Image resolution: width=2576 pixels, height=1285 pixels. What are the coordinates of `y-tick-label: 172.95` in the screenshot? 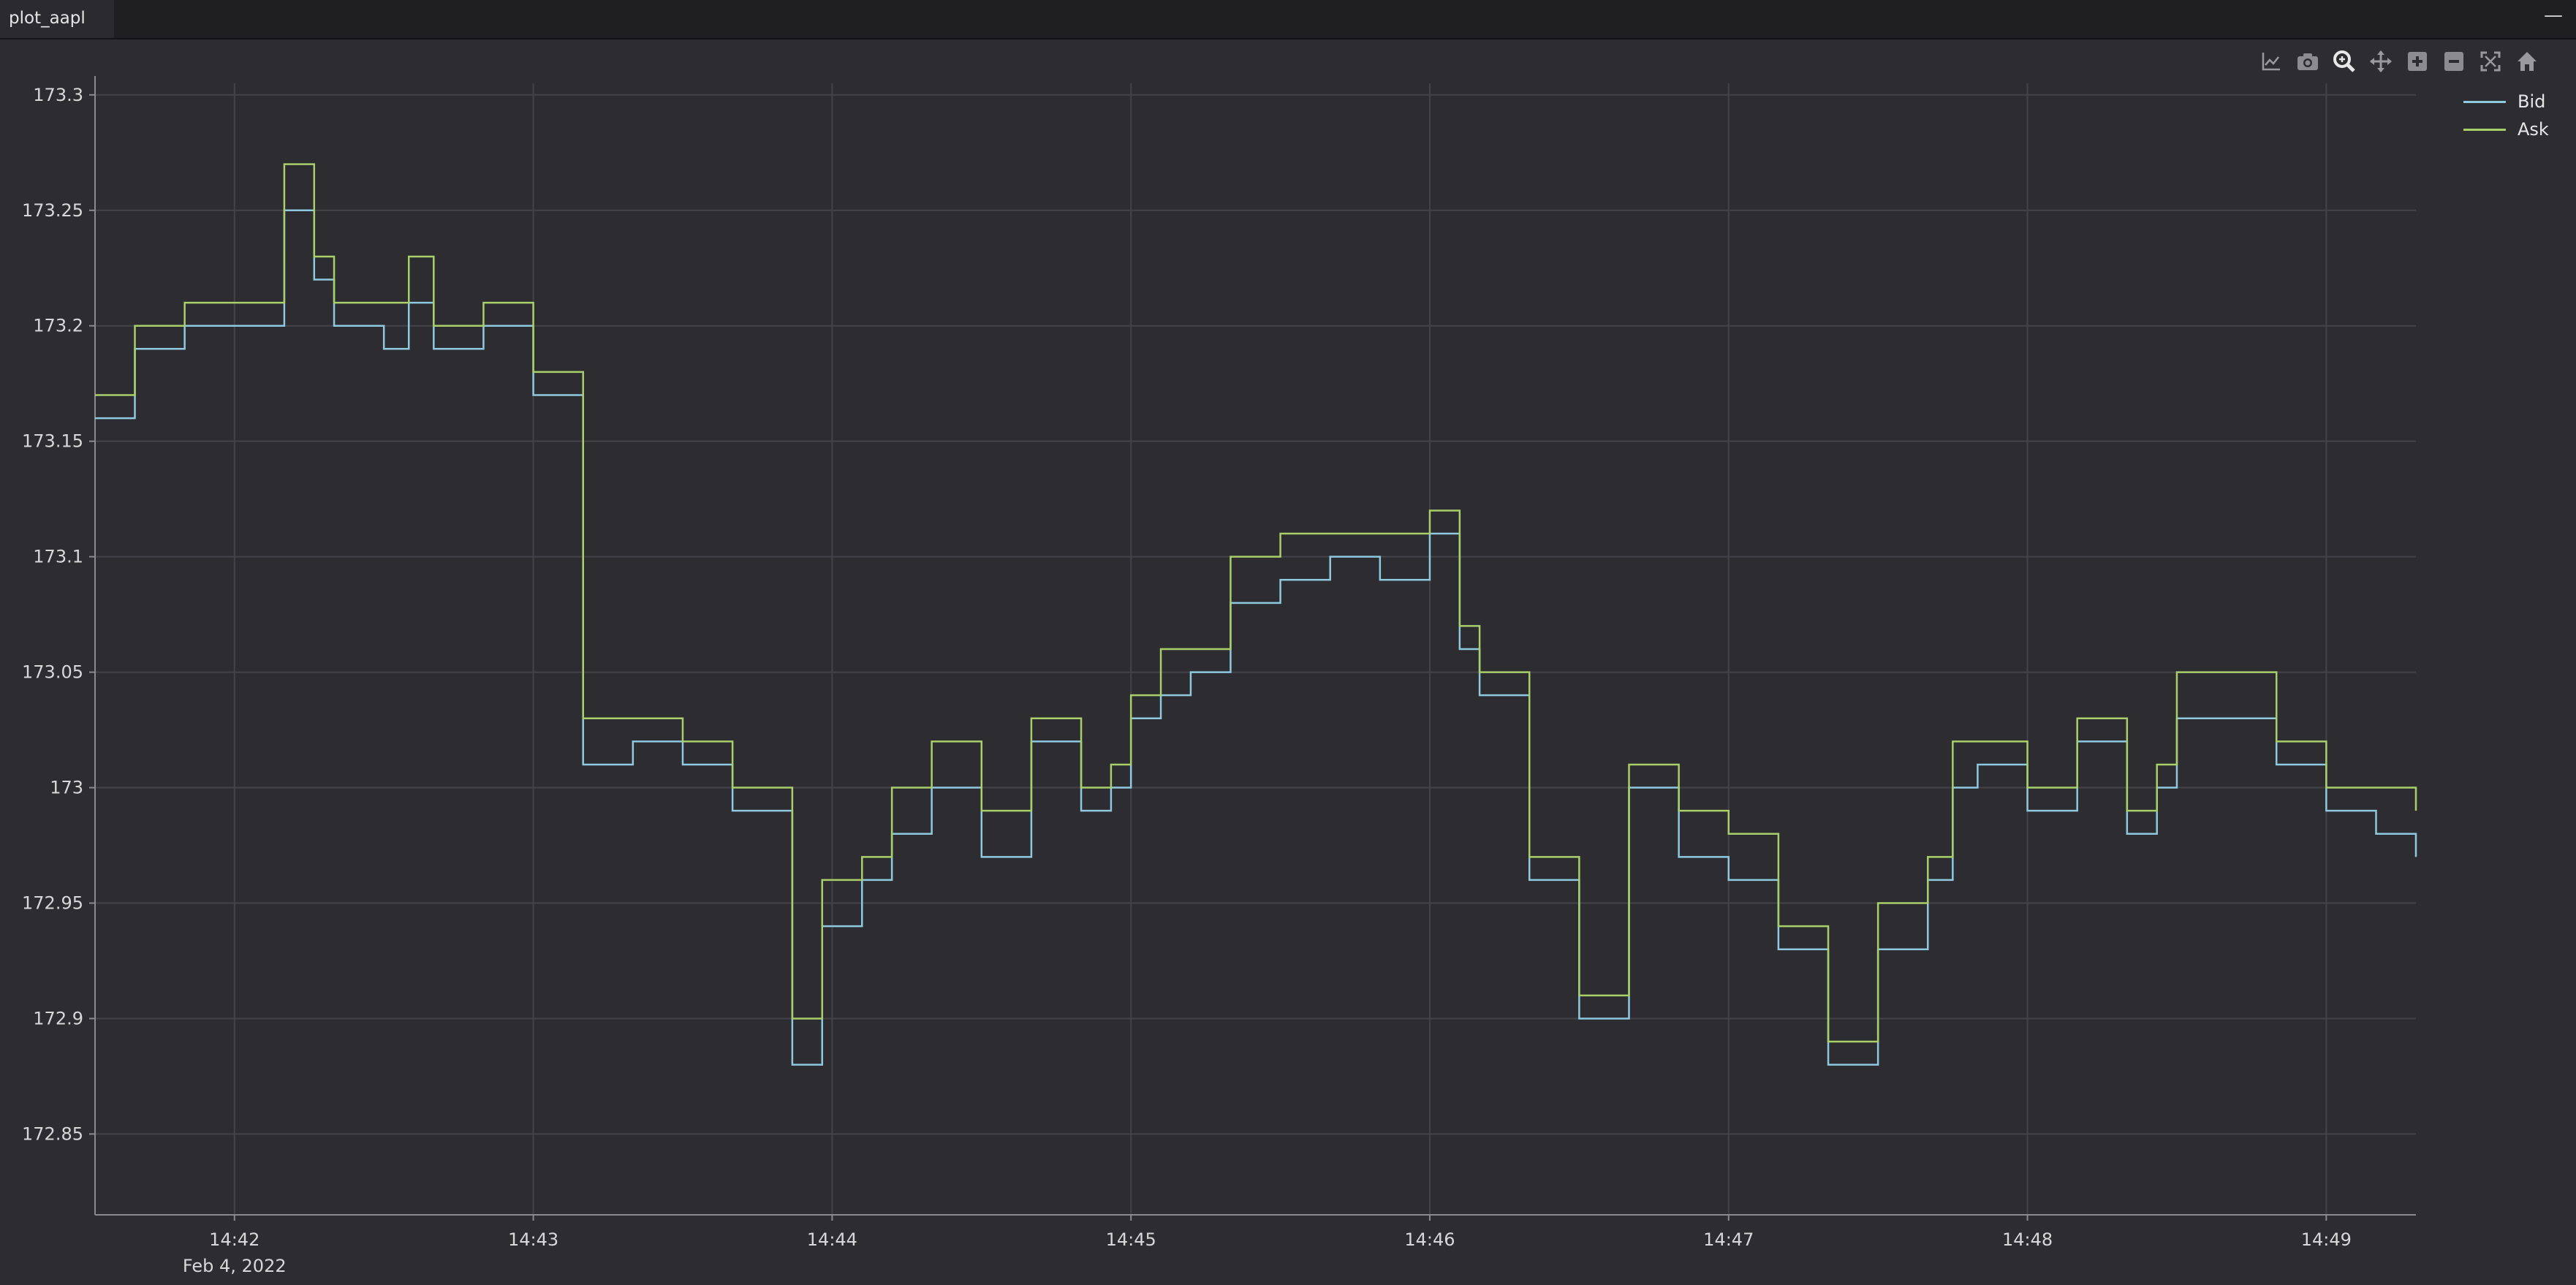 It's located at (52, 903).